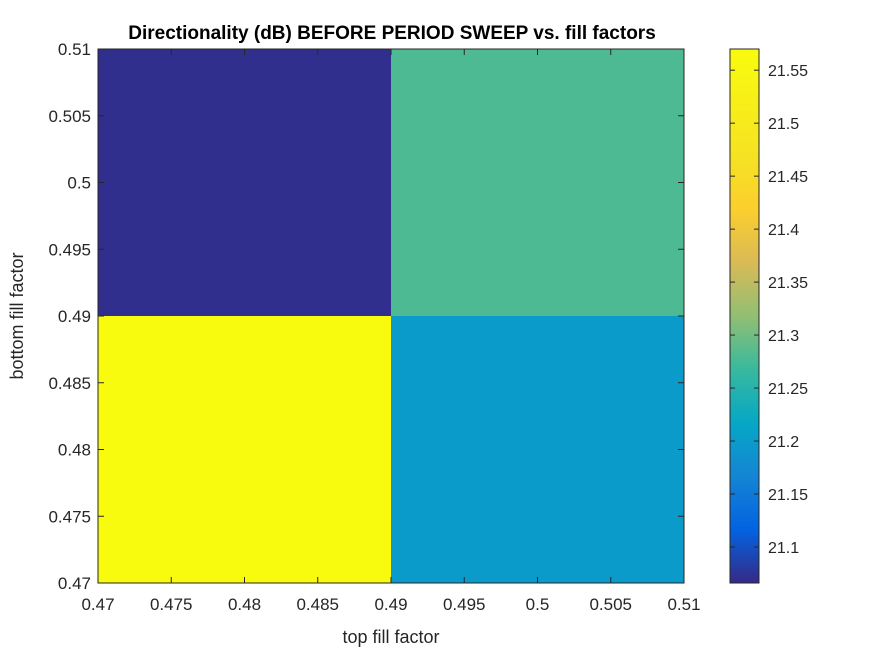 Image resolution: width=875 pixels, height=656 pixels. What do you see at coordinates (610, 604) in the screenshot?
I see `x-tick-label: 0.505` at bounding box center [610, 604].